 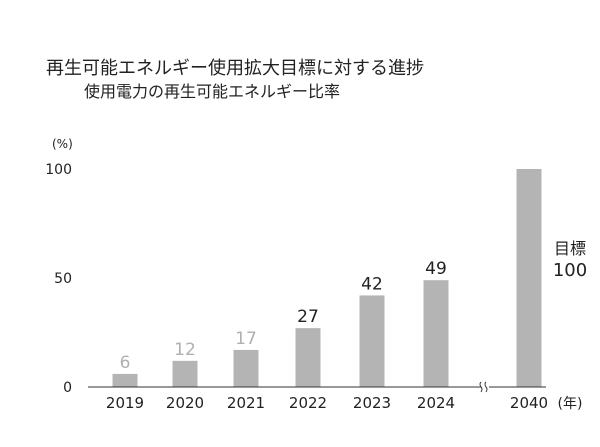 I want to click on x-tick-label-2022: 2022, so click(x=308, y=403).